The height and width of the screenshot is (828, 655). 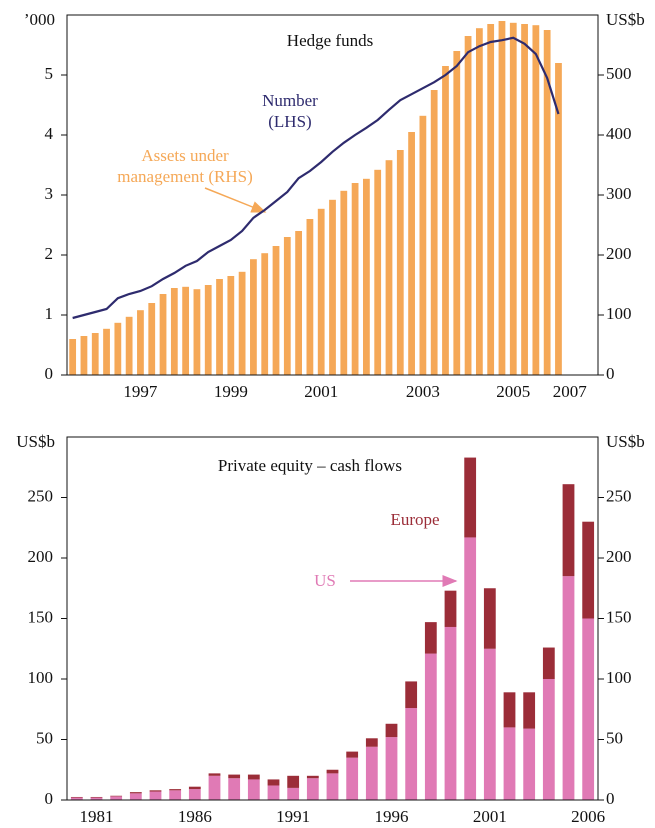 I want to click on y-axis-unit: ’000, so click(x=39, y=19).